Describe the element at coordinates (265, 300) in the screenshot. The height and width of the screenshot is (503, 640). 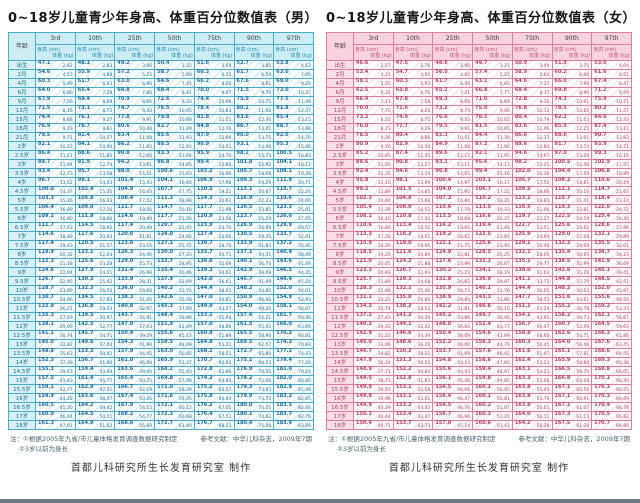
I see `weight-value: 46.40` at that location.